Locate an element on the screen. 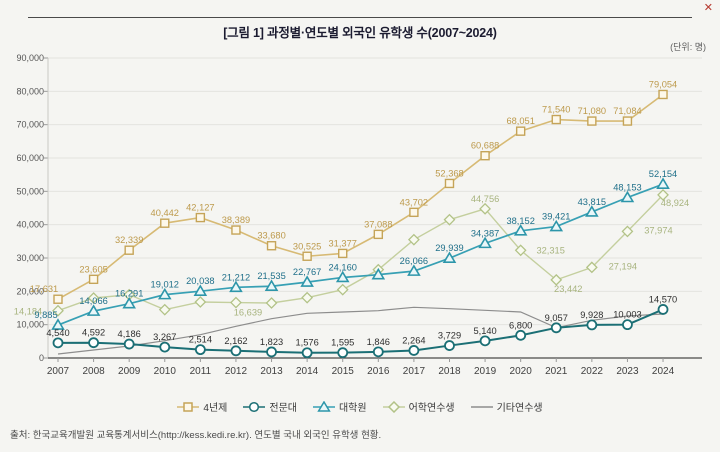 The image size is (720, 452). data-label: 52,368 is located at coordinates (449, 173).